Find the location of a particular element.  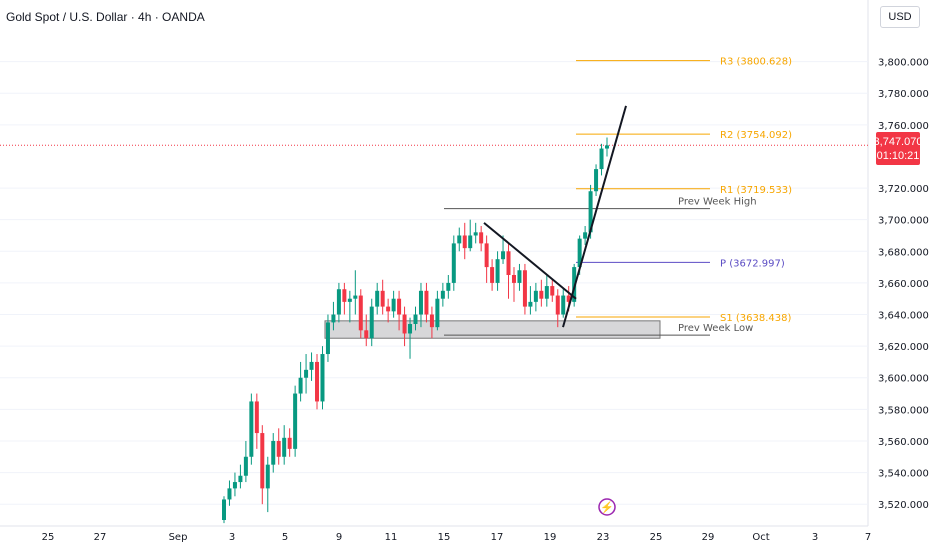

price-tick-label: 3,640.000 is located at coordinates (903, 316).